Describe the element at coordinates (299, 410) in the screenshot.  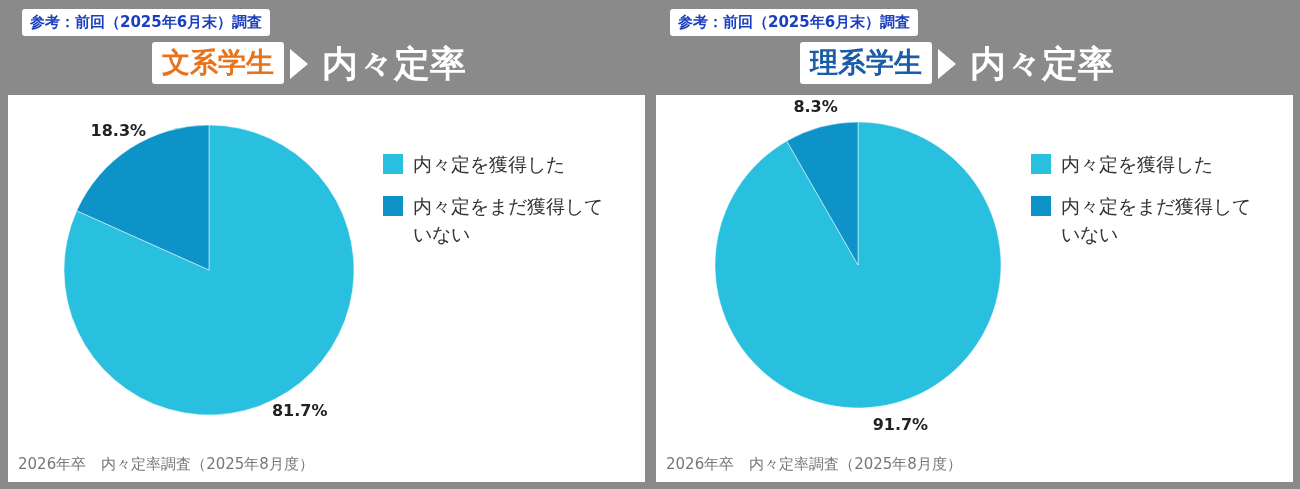
I see `data-label: 81.7%` at that location.